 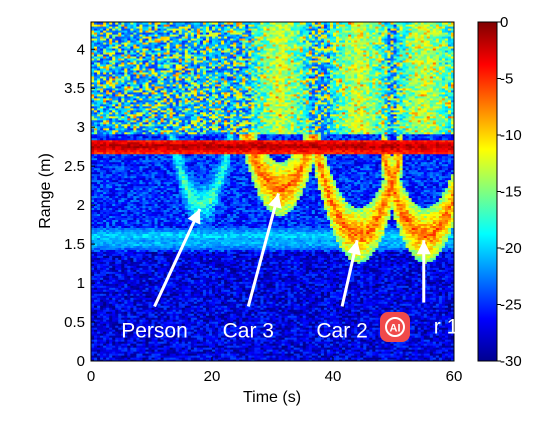 I want to click on colorbar-tick-label: 0, so click(x=504, y=22).